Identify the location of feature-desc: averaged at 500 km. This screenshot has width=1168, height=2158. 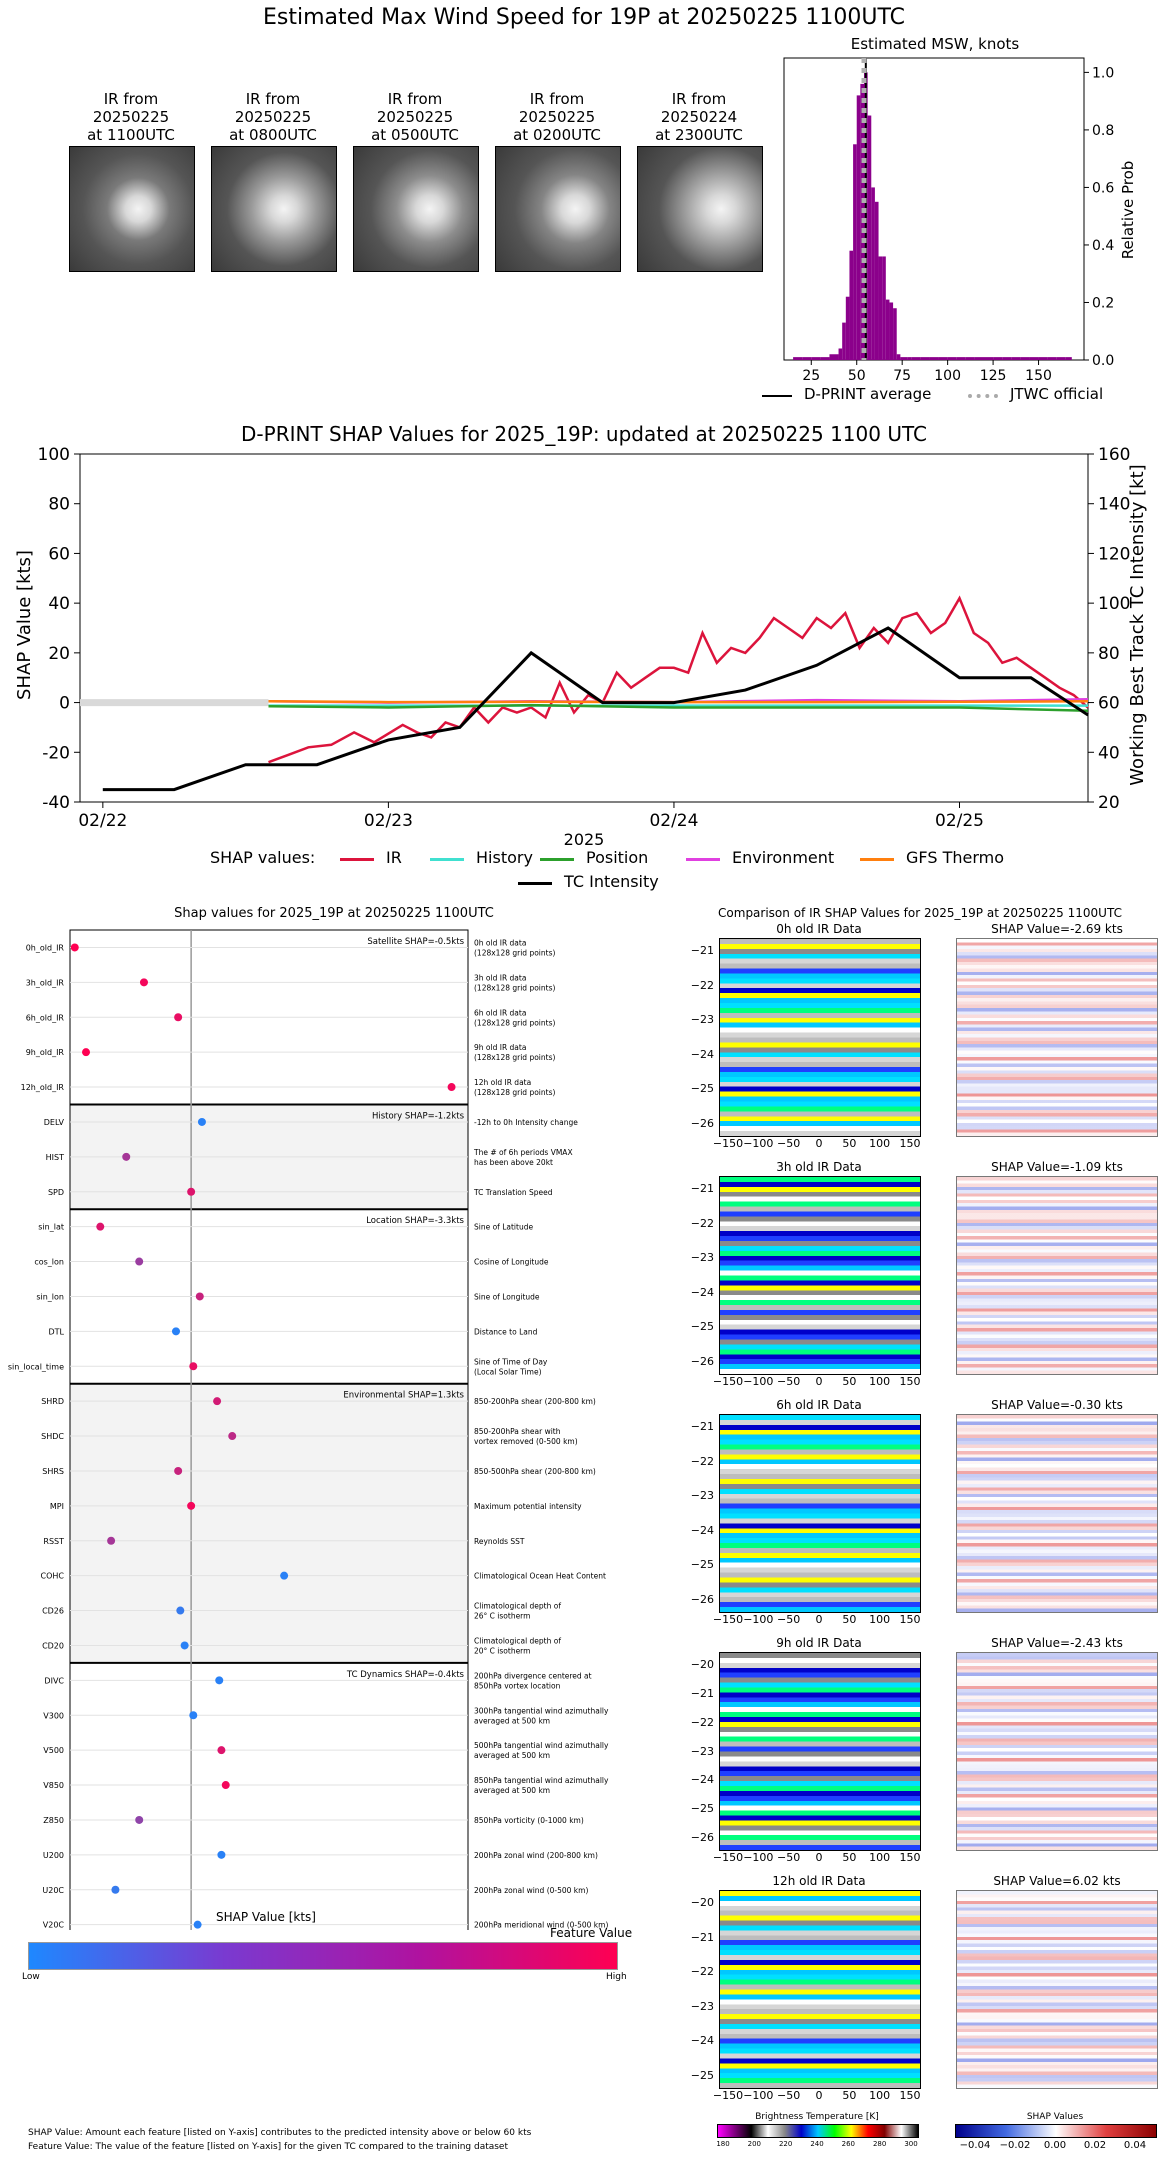
(512, 1790).